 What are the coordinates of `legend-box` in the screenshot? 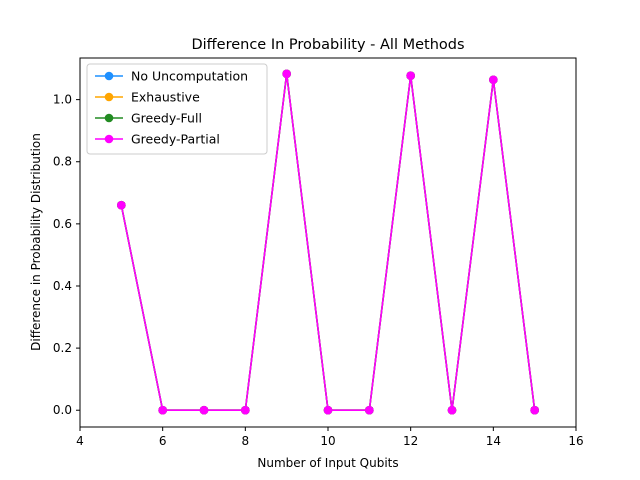 It's located at (177, 109).